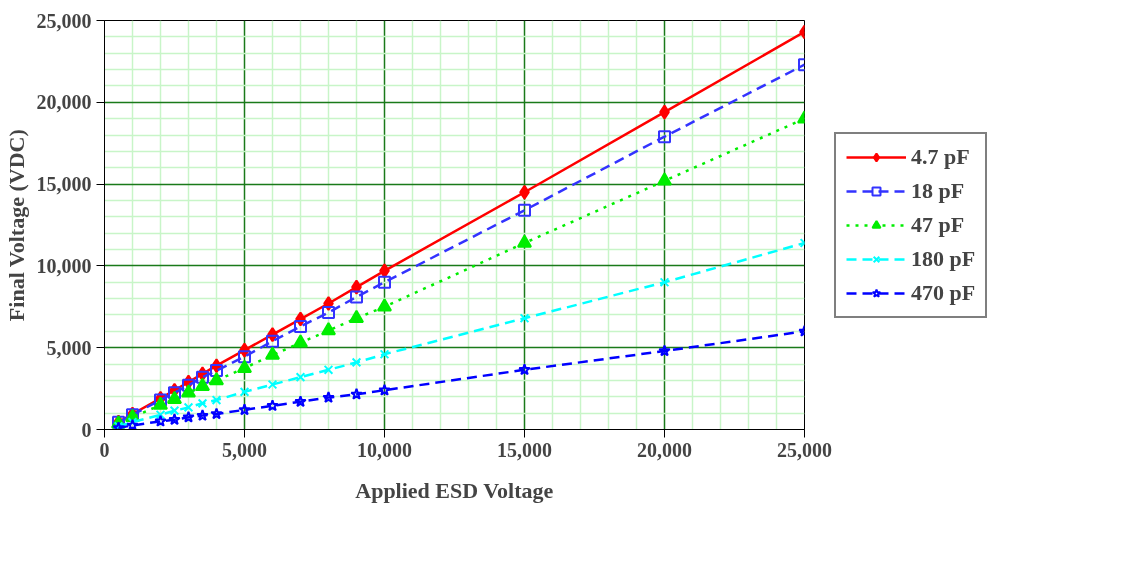 The image size is (1126, 561). What do you see at coordinates (940, 156) in the screenshot?
I see `legend-label: 4.7 pF` at bounding box center [940, 156].